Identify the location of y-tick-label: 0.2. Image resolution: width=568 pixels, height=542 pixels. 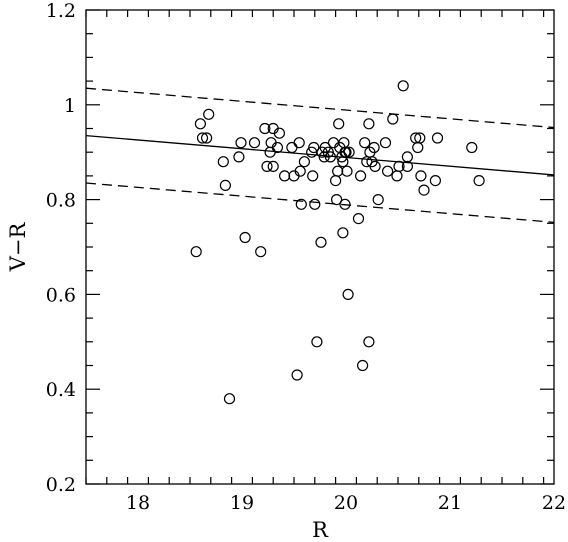
(61, 485).